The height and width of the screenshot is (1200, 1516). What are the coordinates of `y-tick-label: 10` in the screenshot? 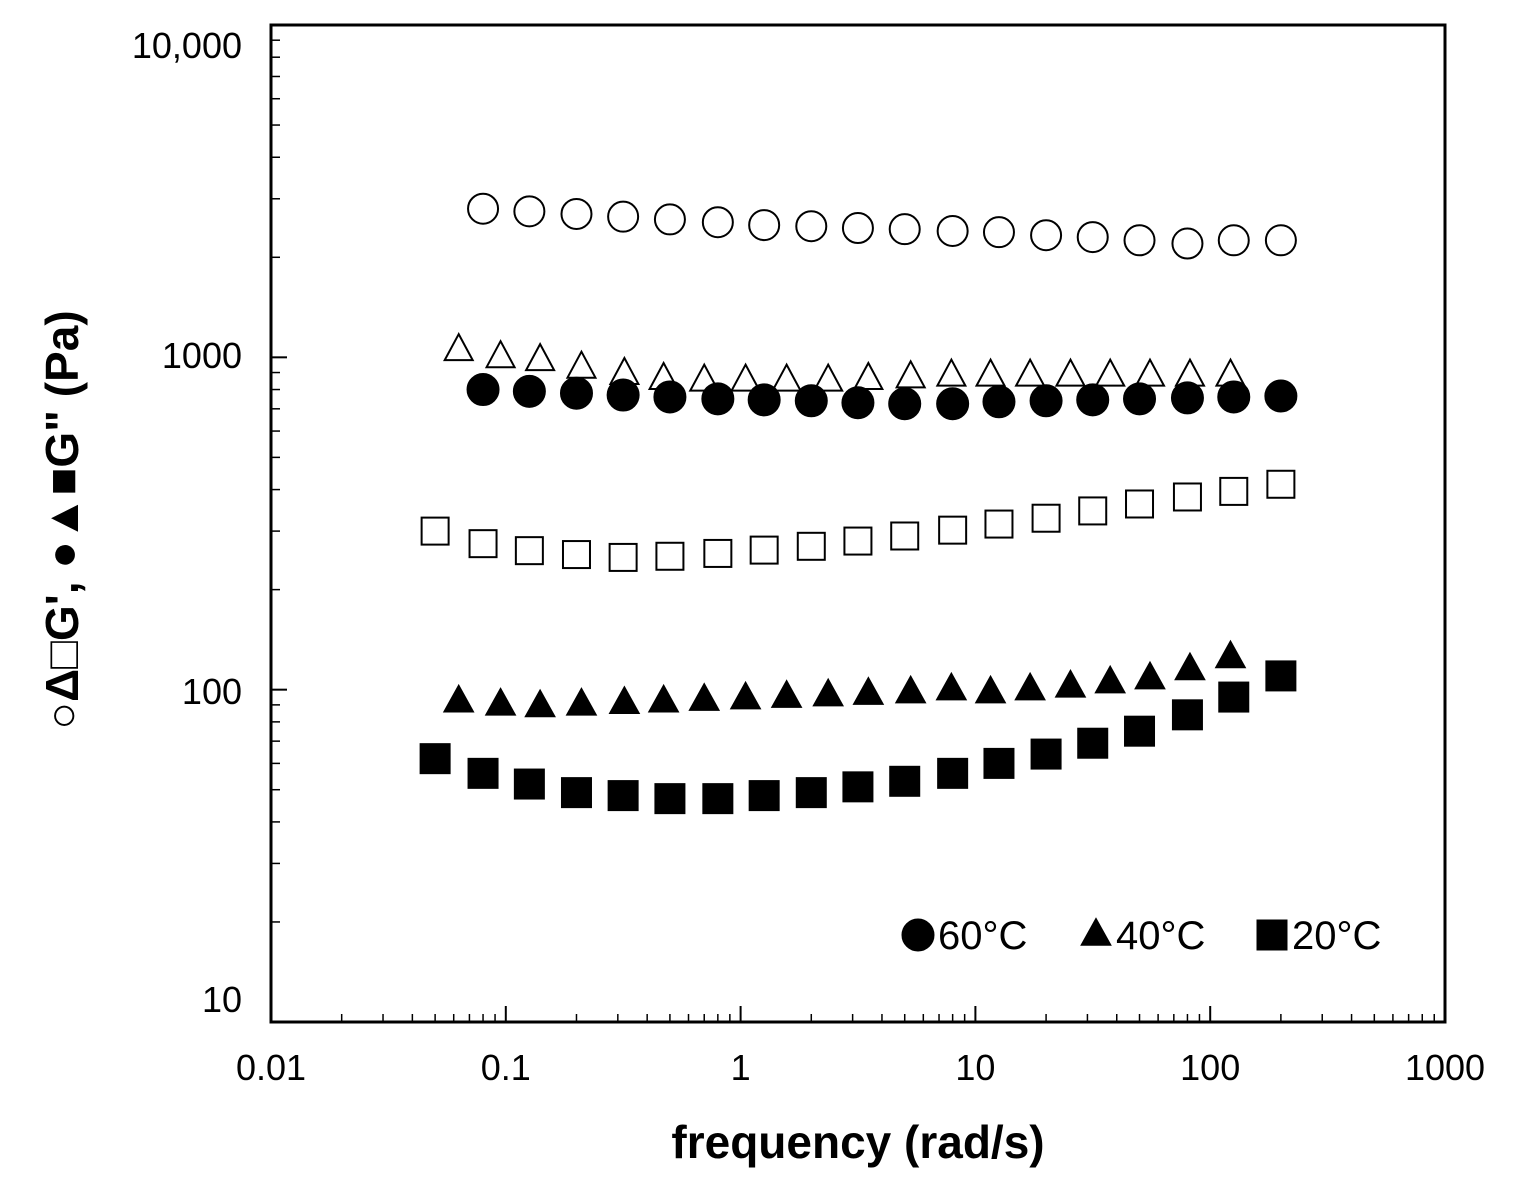 It's located at (222, 999).